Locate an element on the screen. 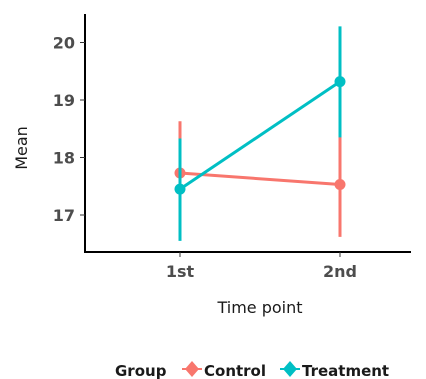  y-tick-label: 19 is located at coordinates (64, 100).